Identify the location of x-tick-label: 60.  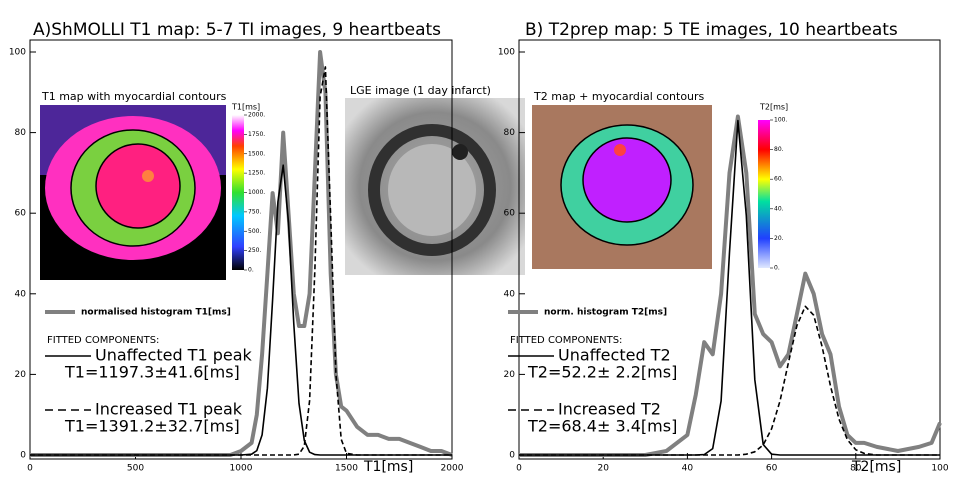
(772, 469).